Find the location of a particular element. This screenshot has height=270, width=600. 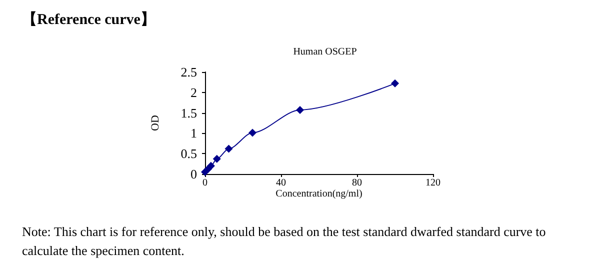

x-axis-title: Concentration(ng/ml) is located at coordinates (319, 194).